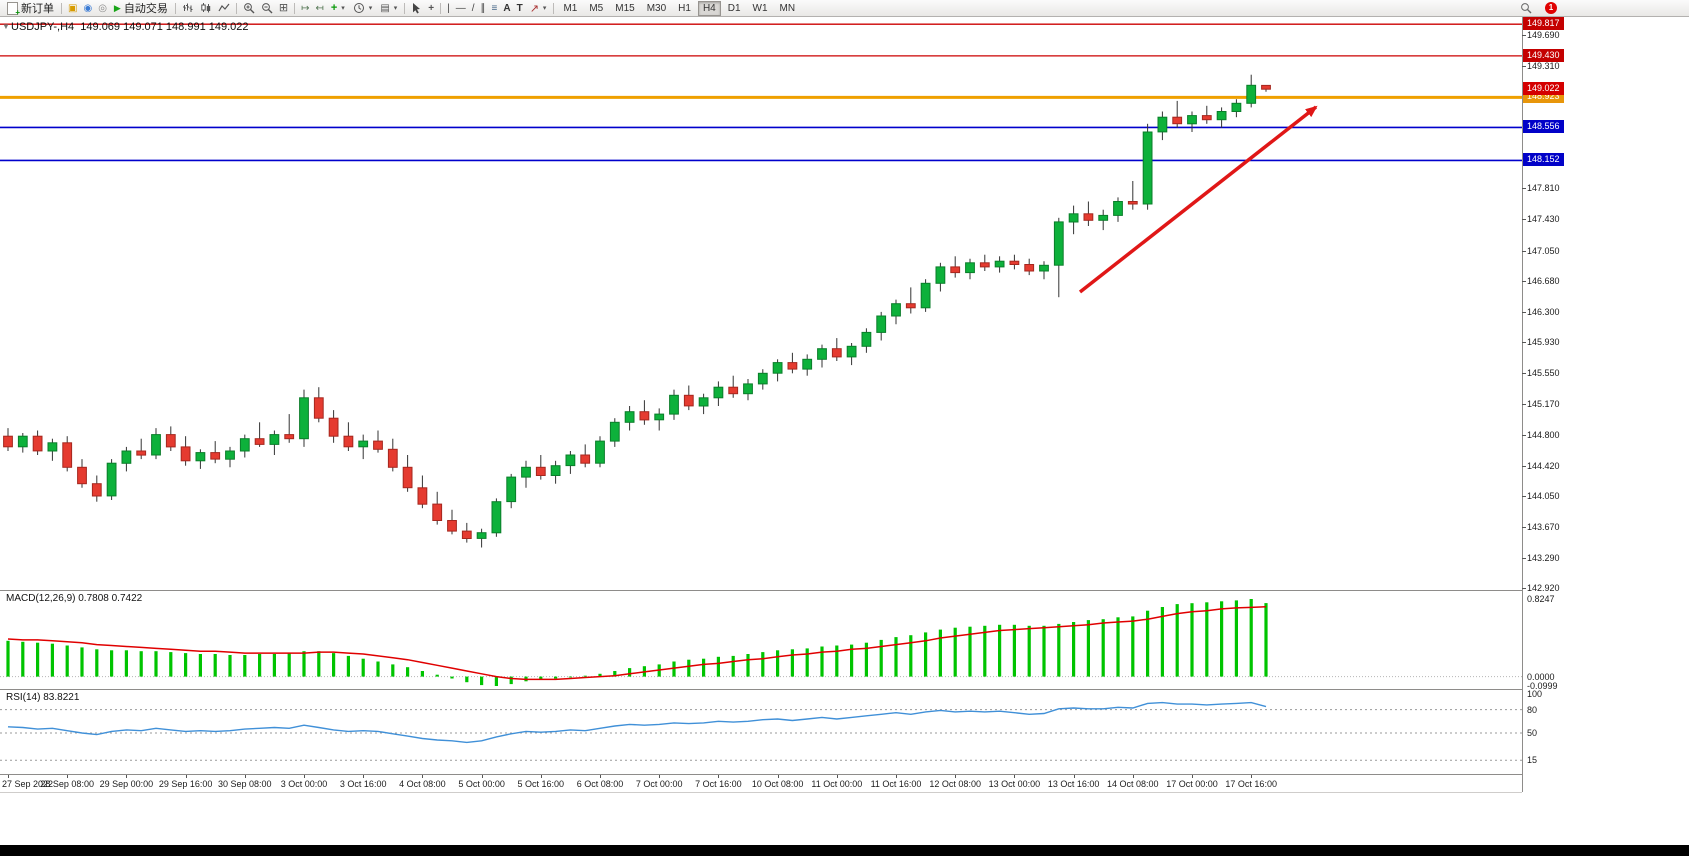 The width and height of the screenshot is (1689, 856). I want to click on periods-button: ▾, so click(363, 8).